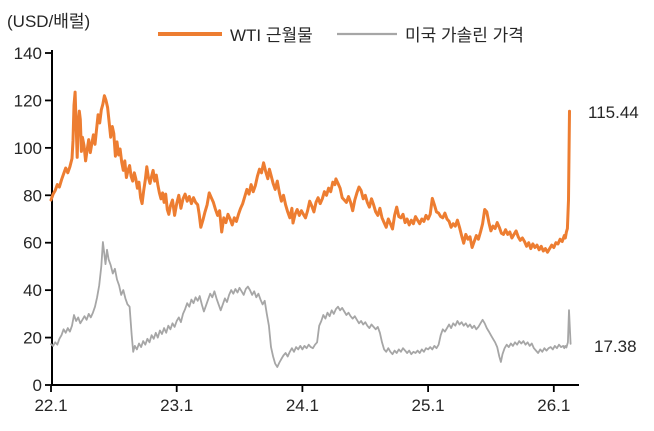 This screenshot has width=654, height=431. I want to click on y-tick-label: 80, so click(32, 195).